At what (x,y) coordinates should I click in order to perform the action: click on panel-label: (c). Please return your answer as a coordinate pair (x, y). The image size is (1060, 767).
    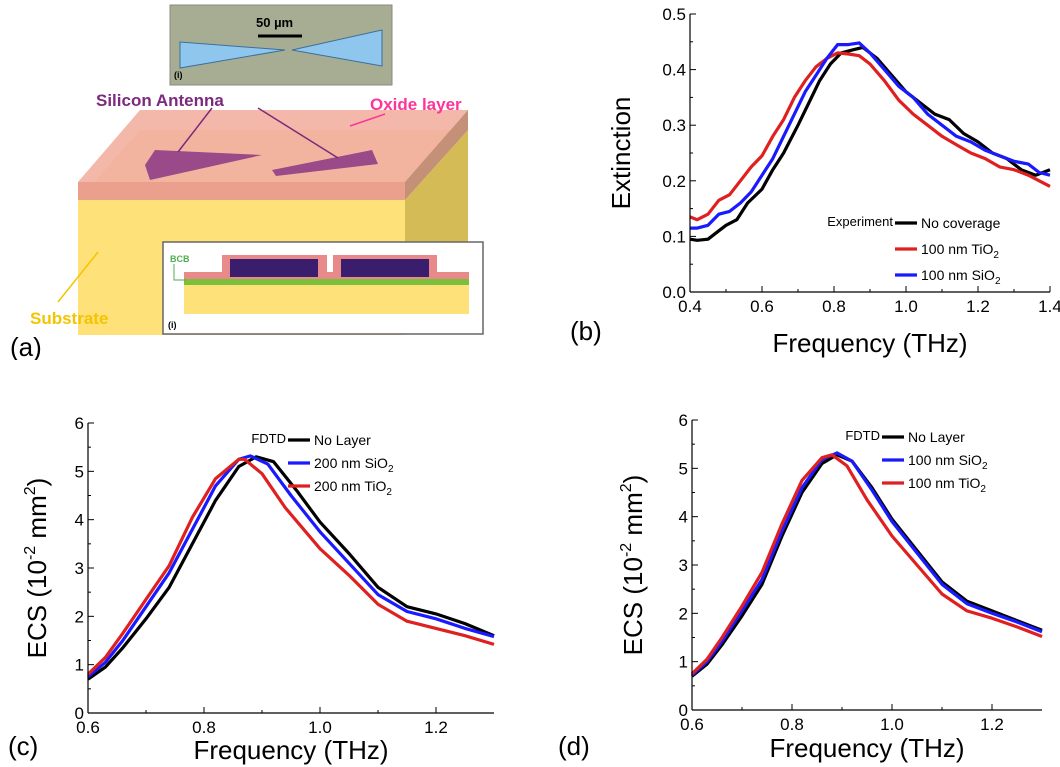
    Looking at the image, I should click on (23, 746).